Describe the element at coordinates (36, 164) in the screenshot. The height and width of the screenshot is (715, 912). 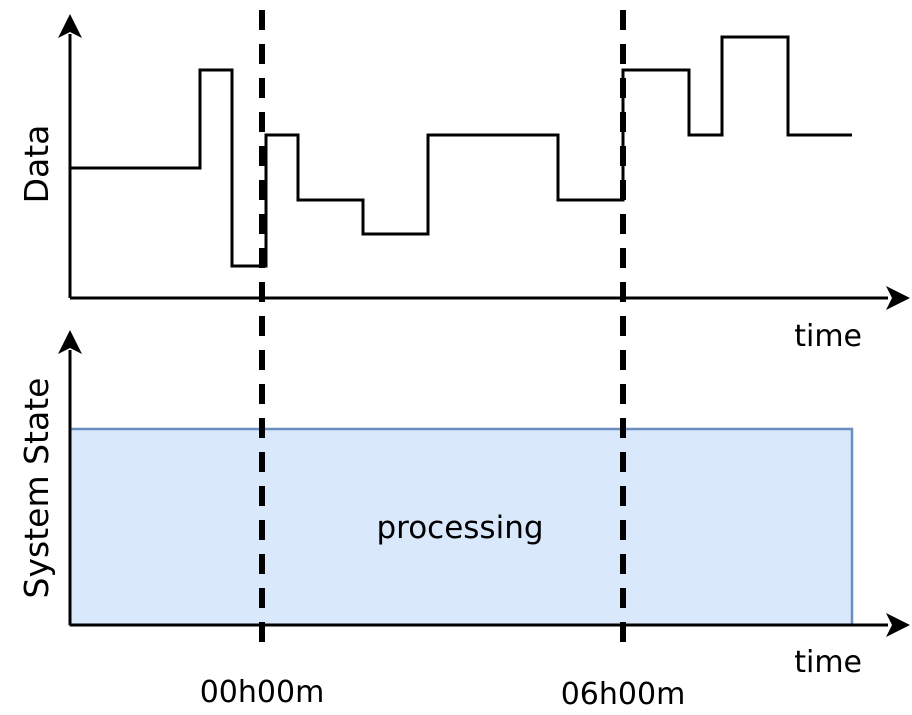
I see `top-y-axis-label: Data` at that location.